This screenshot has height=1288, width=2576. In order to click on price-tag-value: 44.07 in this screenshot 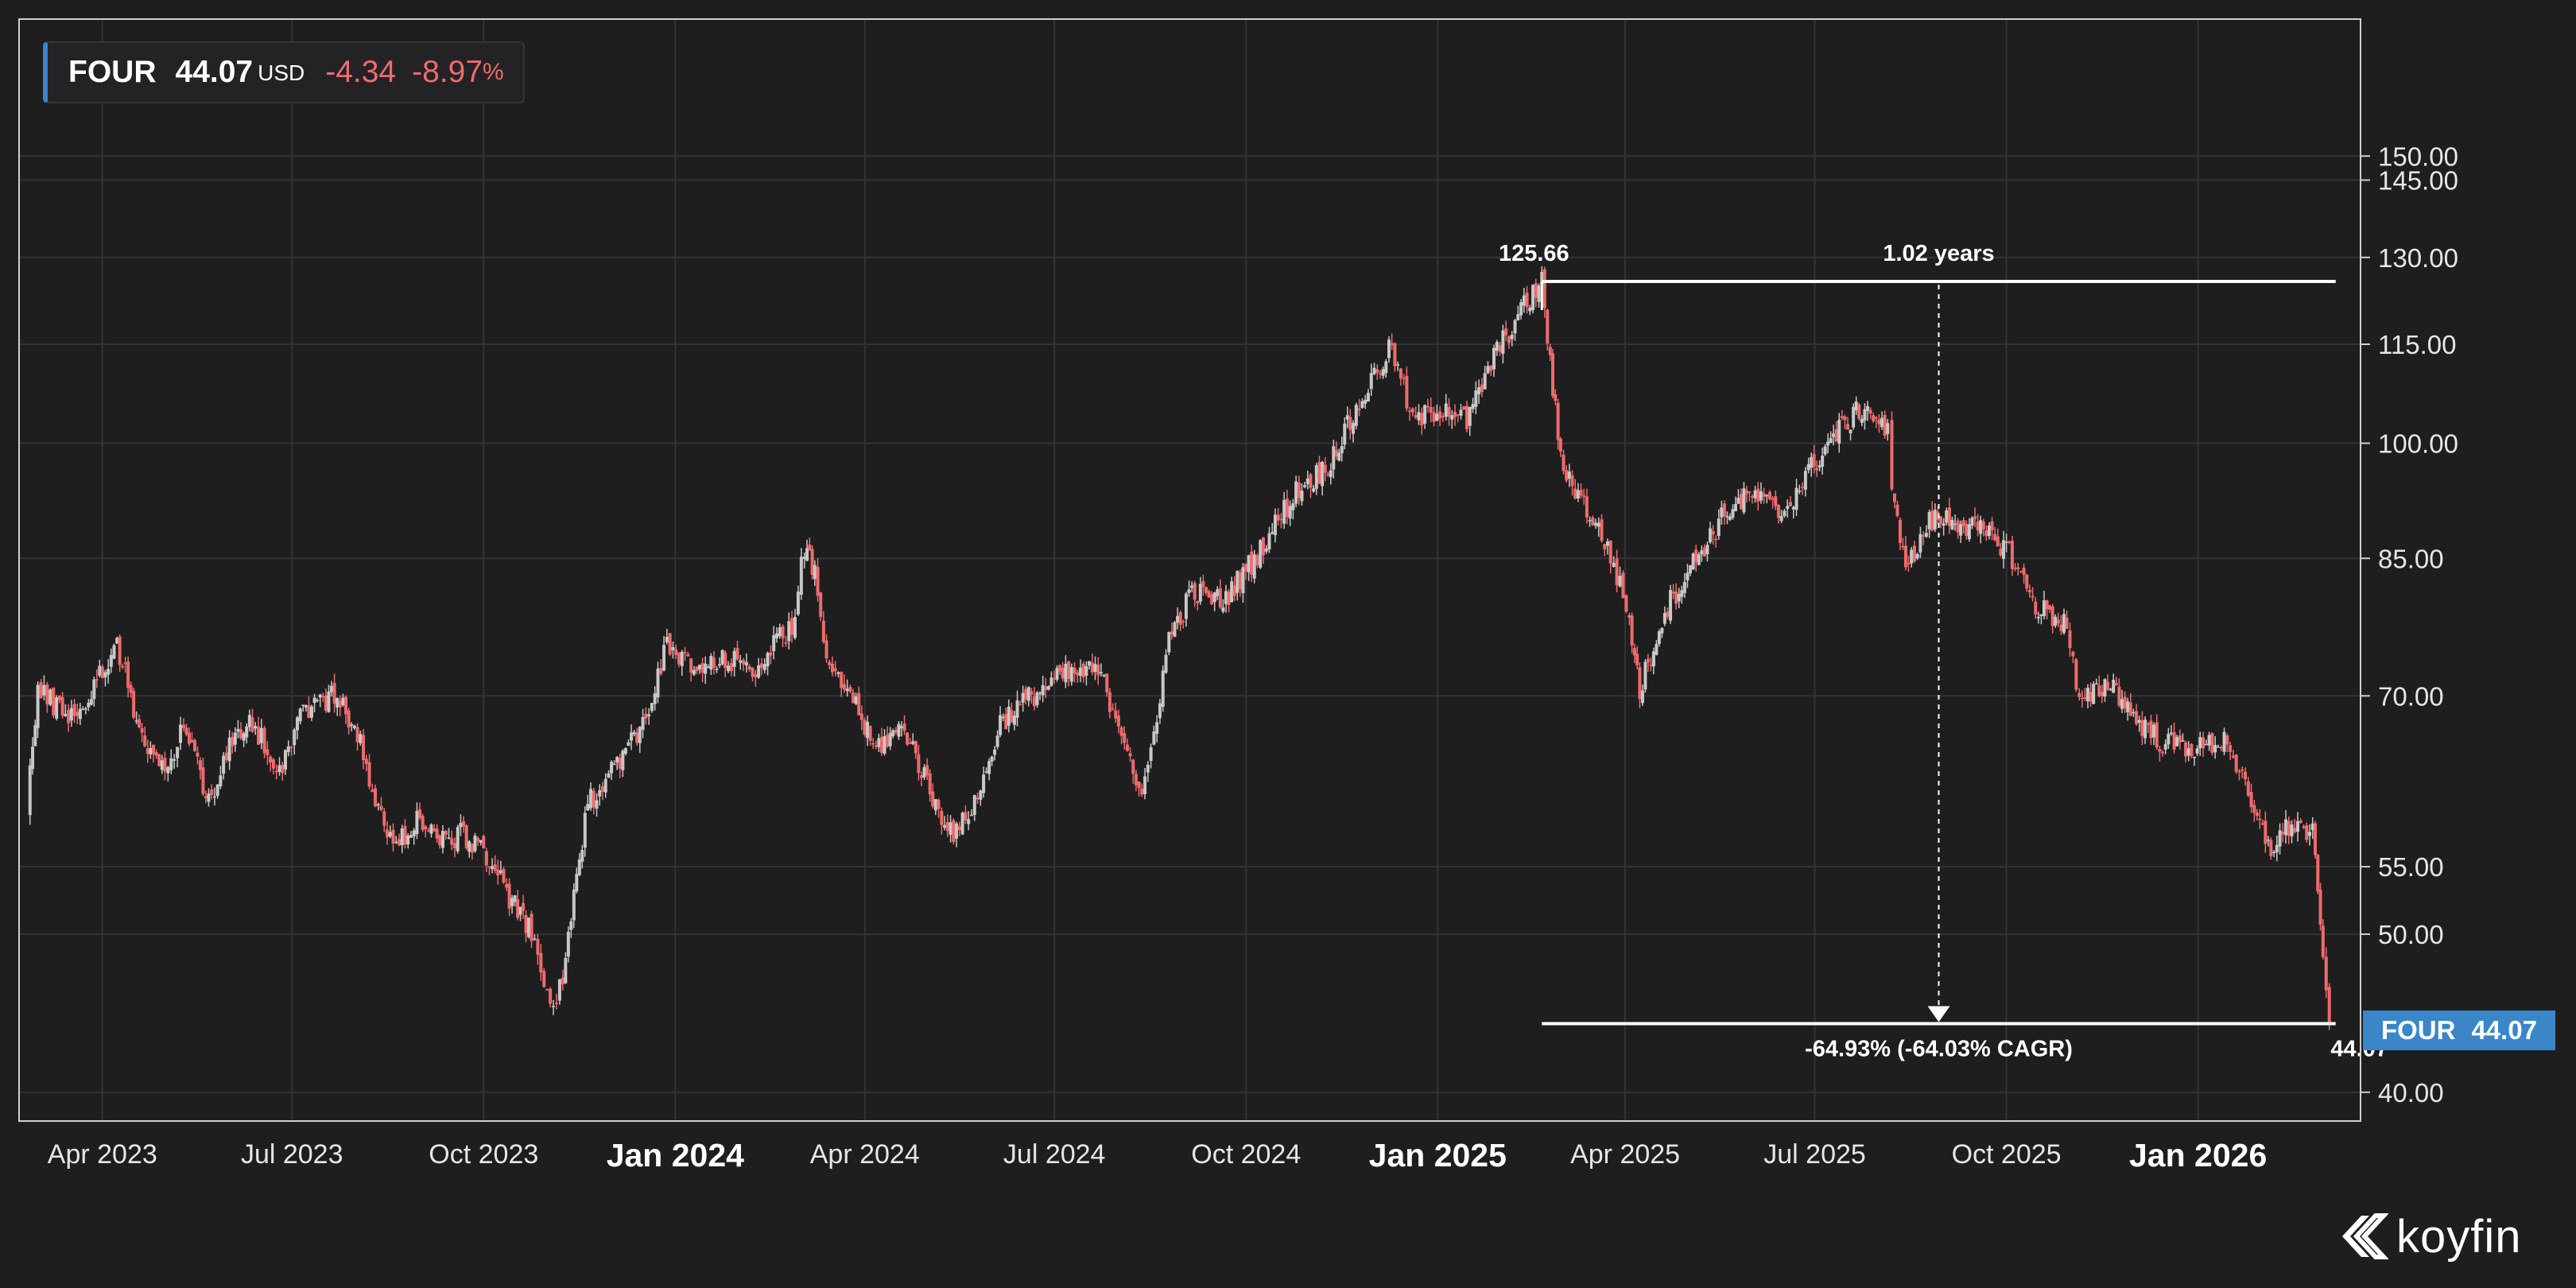, I will do `click(2504, 1030)`.